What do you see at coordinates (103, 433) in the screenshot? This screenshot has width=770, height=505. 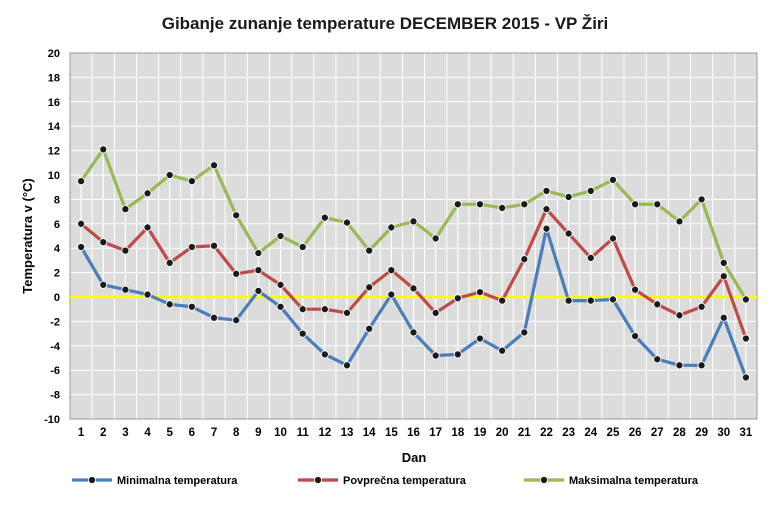 I see `x-tick-label: 2` at bounding box center [103, 433].